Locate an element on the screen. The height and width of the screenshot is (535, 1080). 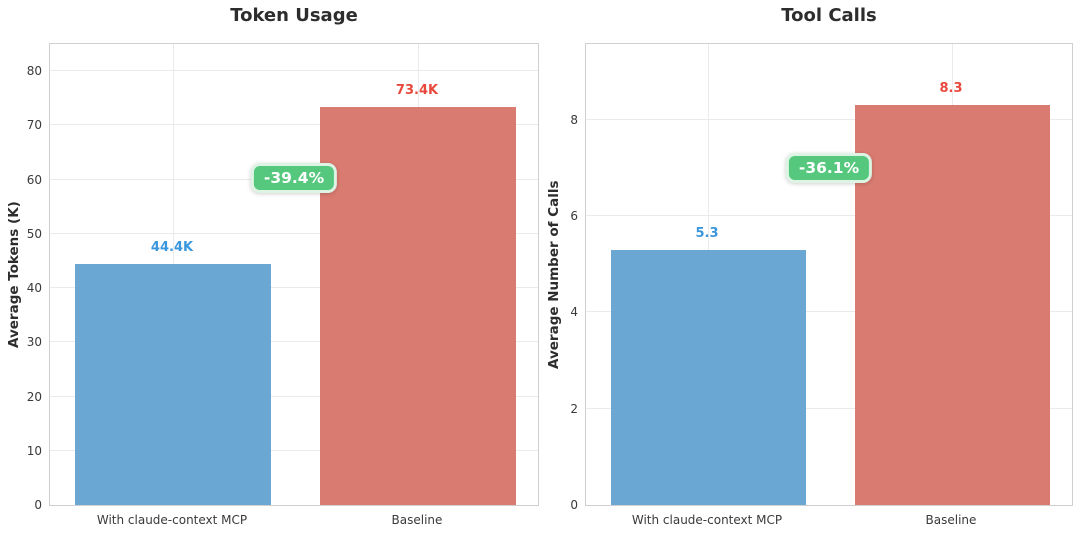
y-tick-label: 10 is located at coordinates (34, 451).